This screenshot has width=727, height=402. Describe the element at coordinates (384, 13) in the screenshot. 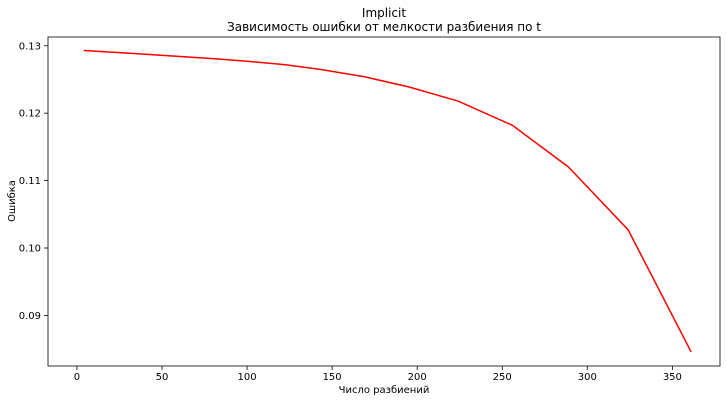

I see `chart-title: Implicit` at that location.